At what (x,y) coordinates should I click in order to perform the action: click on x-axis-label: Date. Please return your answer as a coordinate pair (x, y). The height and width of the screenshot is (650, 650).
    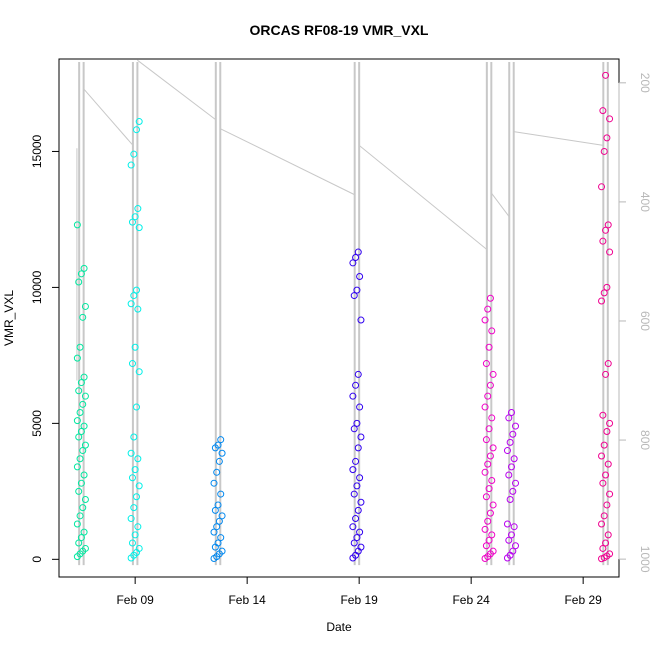
    Looking at the image, I should click on (339, 627).